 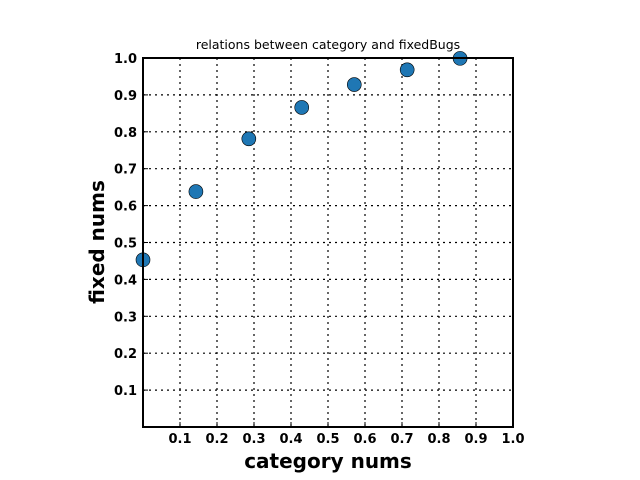 What do you see at coordinates (328, 461) in the screenshot?
I see `x-axis-title: category nums` at bounding box center [328, 461].